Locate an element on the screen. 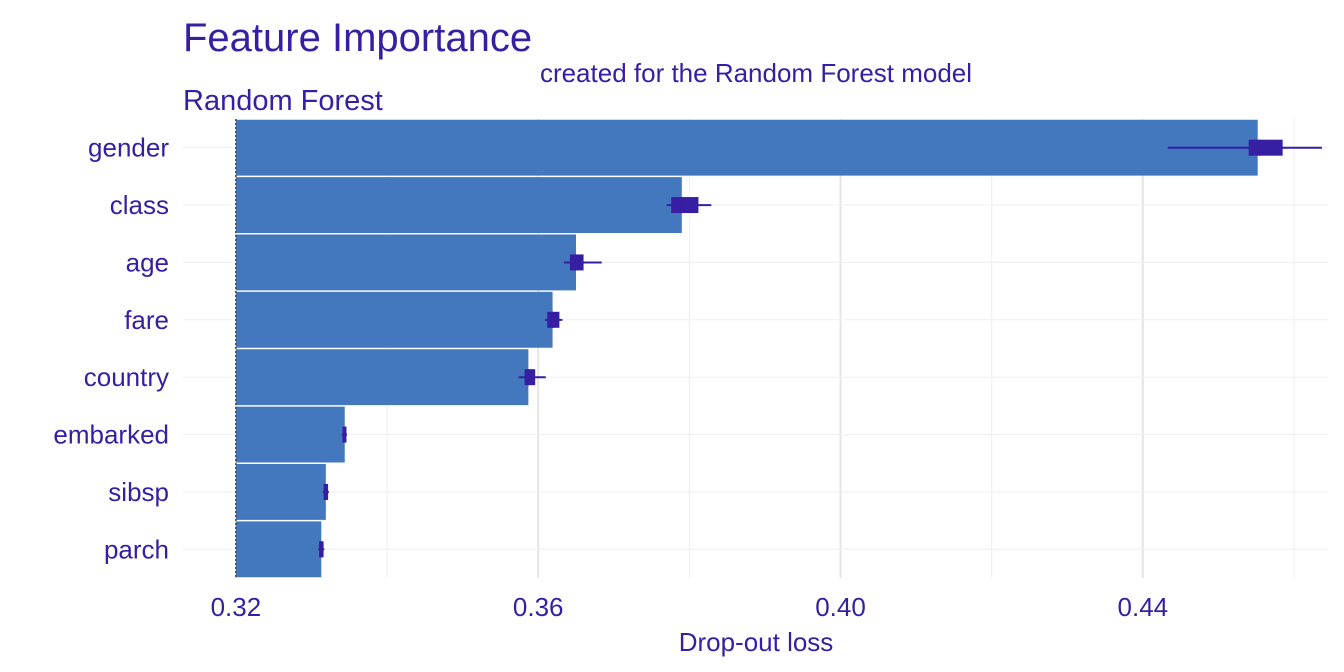 This screenshot has height=672, width=1344. y-tick-label-parch: parch is located at coordinates (136, 549).